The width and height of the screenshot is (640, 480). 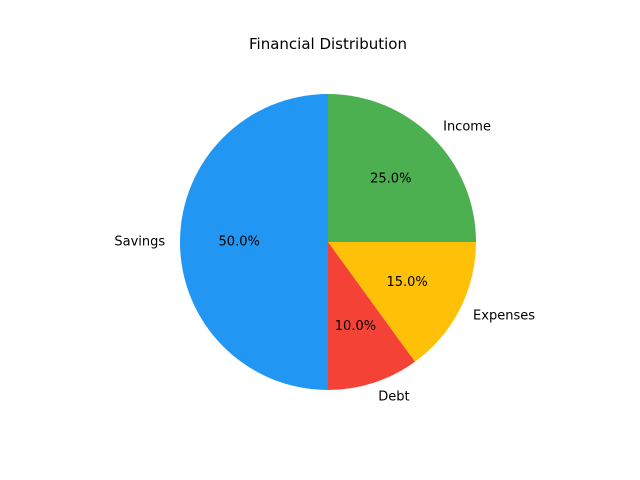 What do you see at coordinates (328, 44) in the screenshot?
I see `chart-title: Financial Distribution` at bounding box center [328, 44].